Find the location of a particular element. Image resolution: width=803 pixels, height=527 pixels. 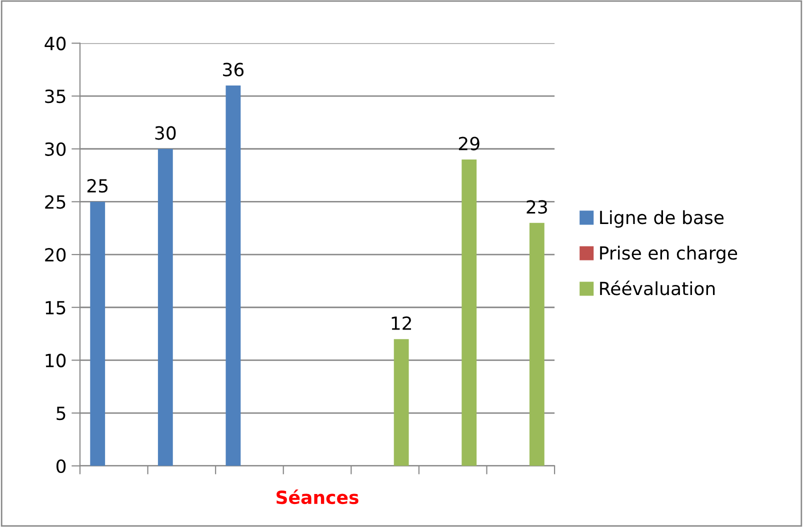

data-label: 23 is located at coordinates (536, 207).